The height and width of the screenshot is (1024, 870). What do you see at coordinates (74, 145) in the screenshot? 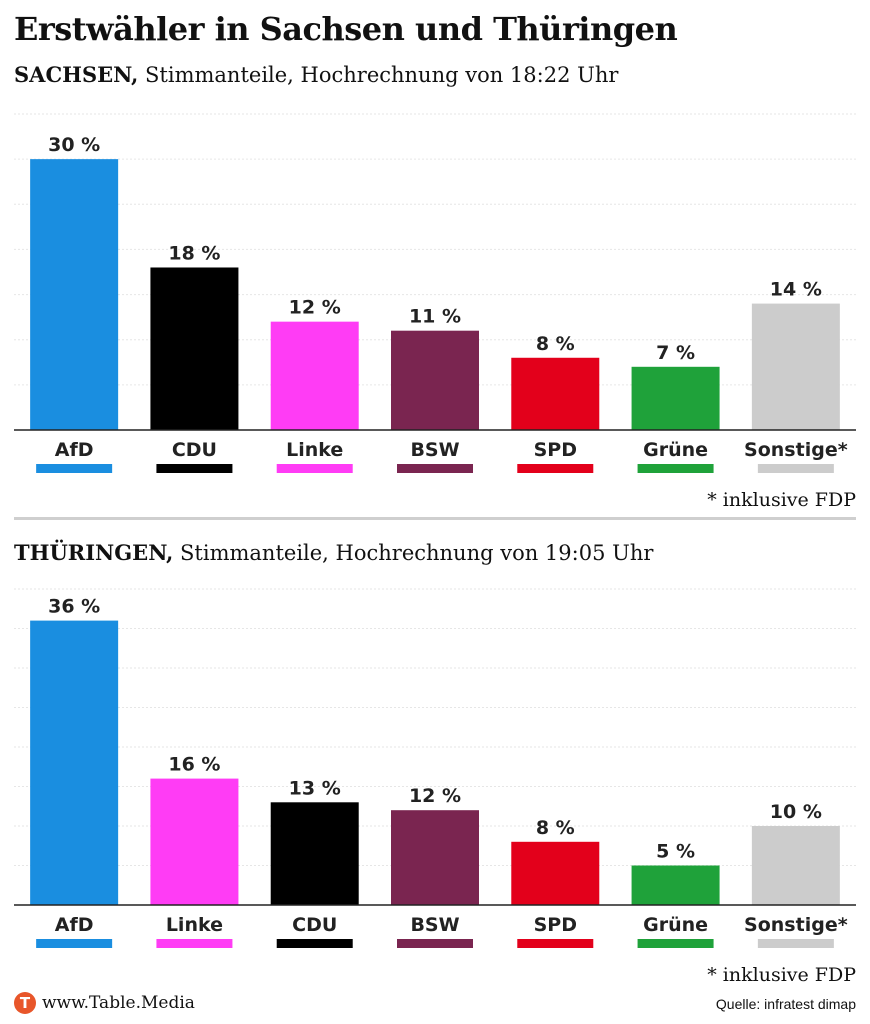
I see `data-label: 30 %` at bounding box center [74, 145].